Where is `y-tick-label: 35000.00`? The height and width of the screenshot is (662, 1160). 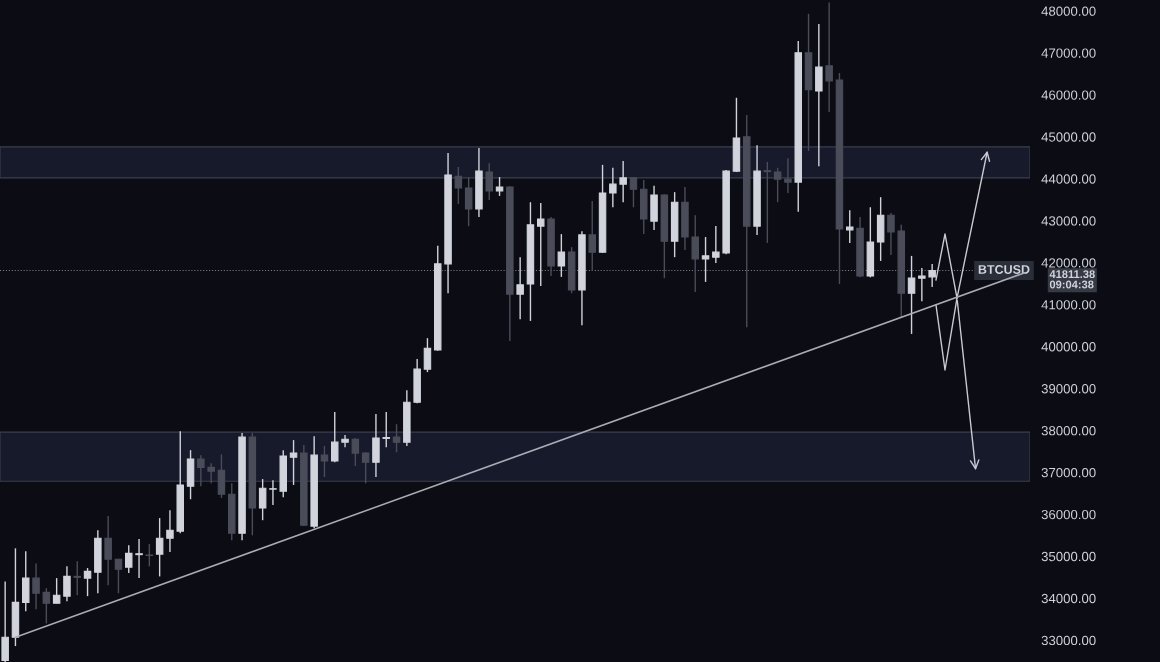 y-tick-label: 35000.00 is located at coordinates (1068, 556).